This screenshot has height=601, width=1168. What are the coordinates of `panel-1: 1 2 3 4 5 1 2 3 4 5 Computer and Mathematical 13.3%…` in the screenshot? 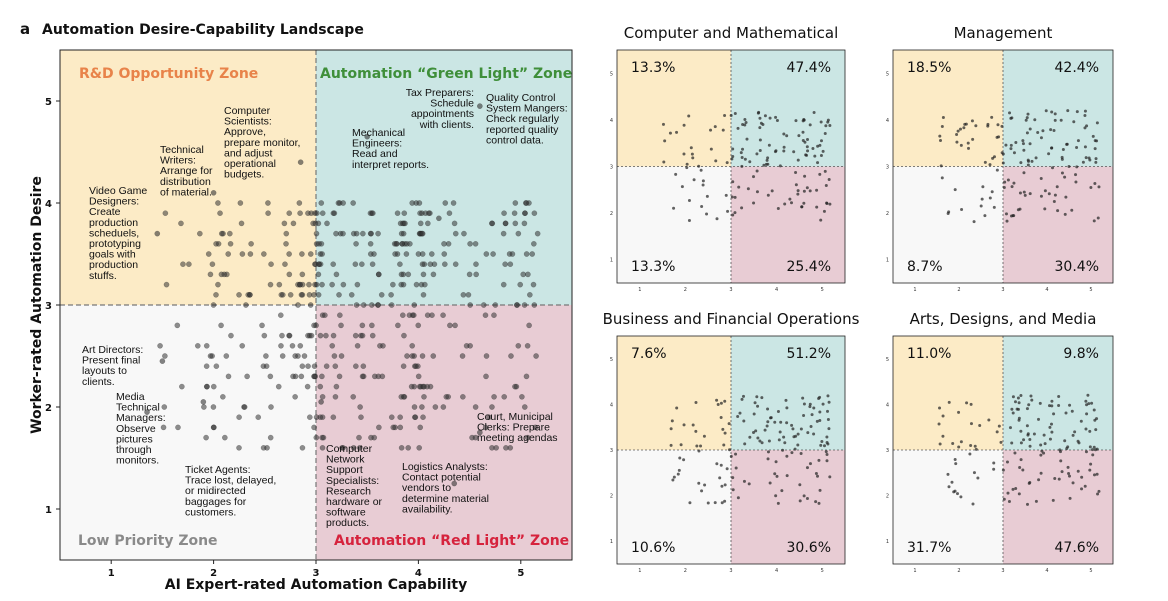 It's located at (728, 158).